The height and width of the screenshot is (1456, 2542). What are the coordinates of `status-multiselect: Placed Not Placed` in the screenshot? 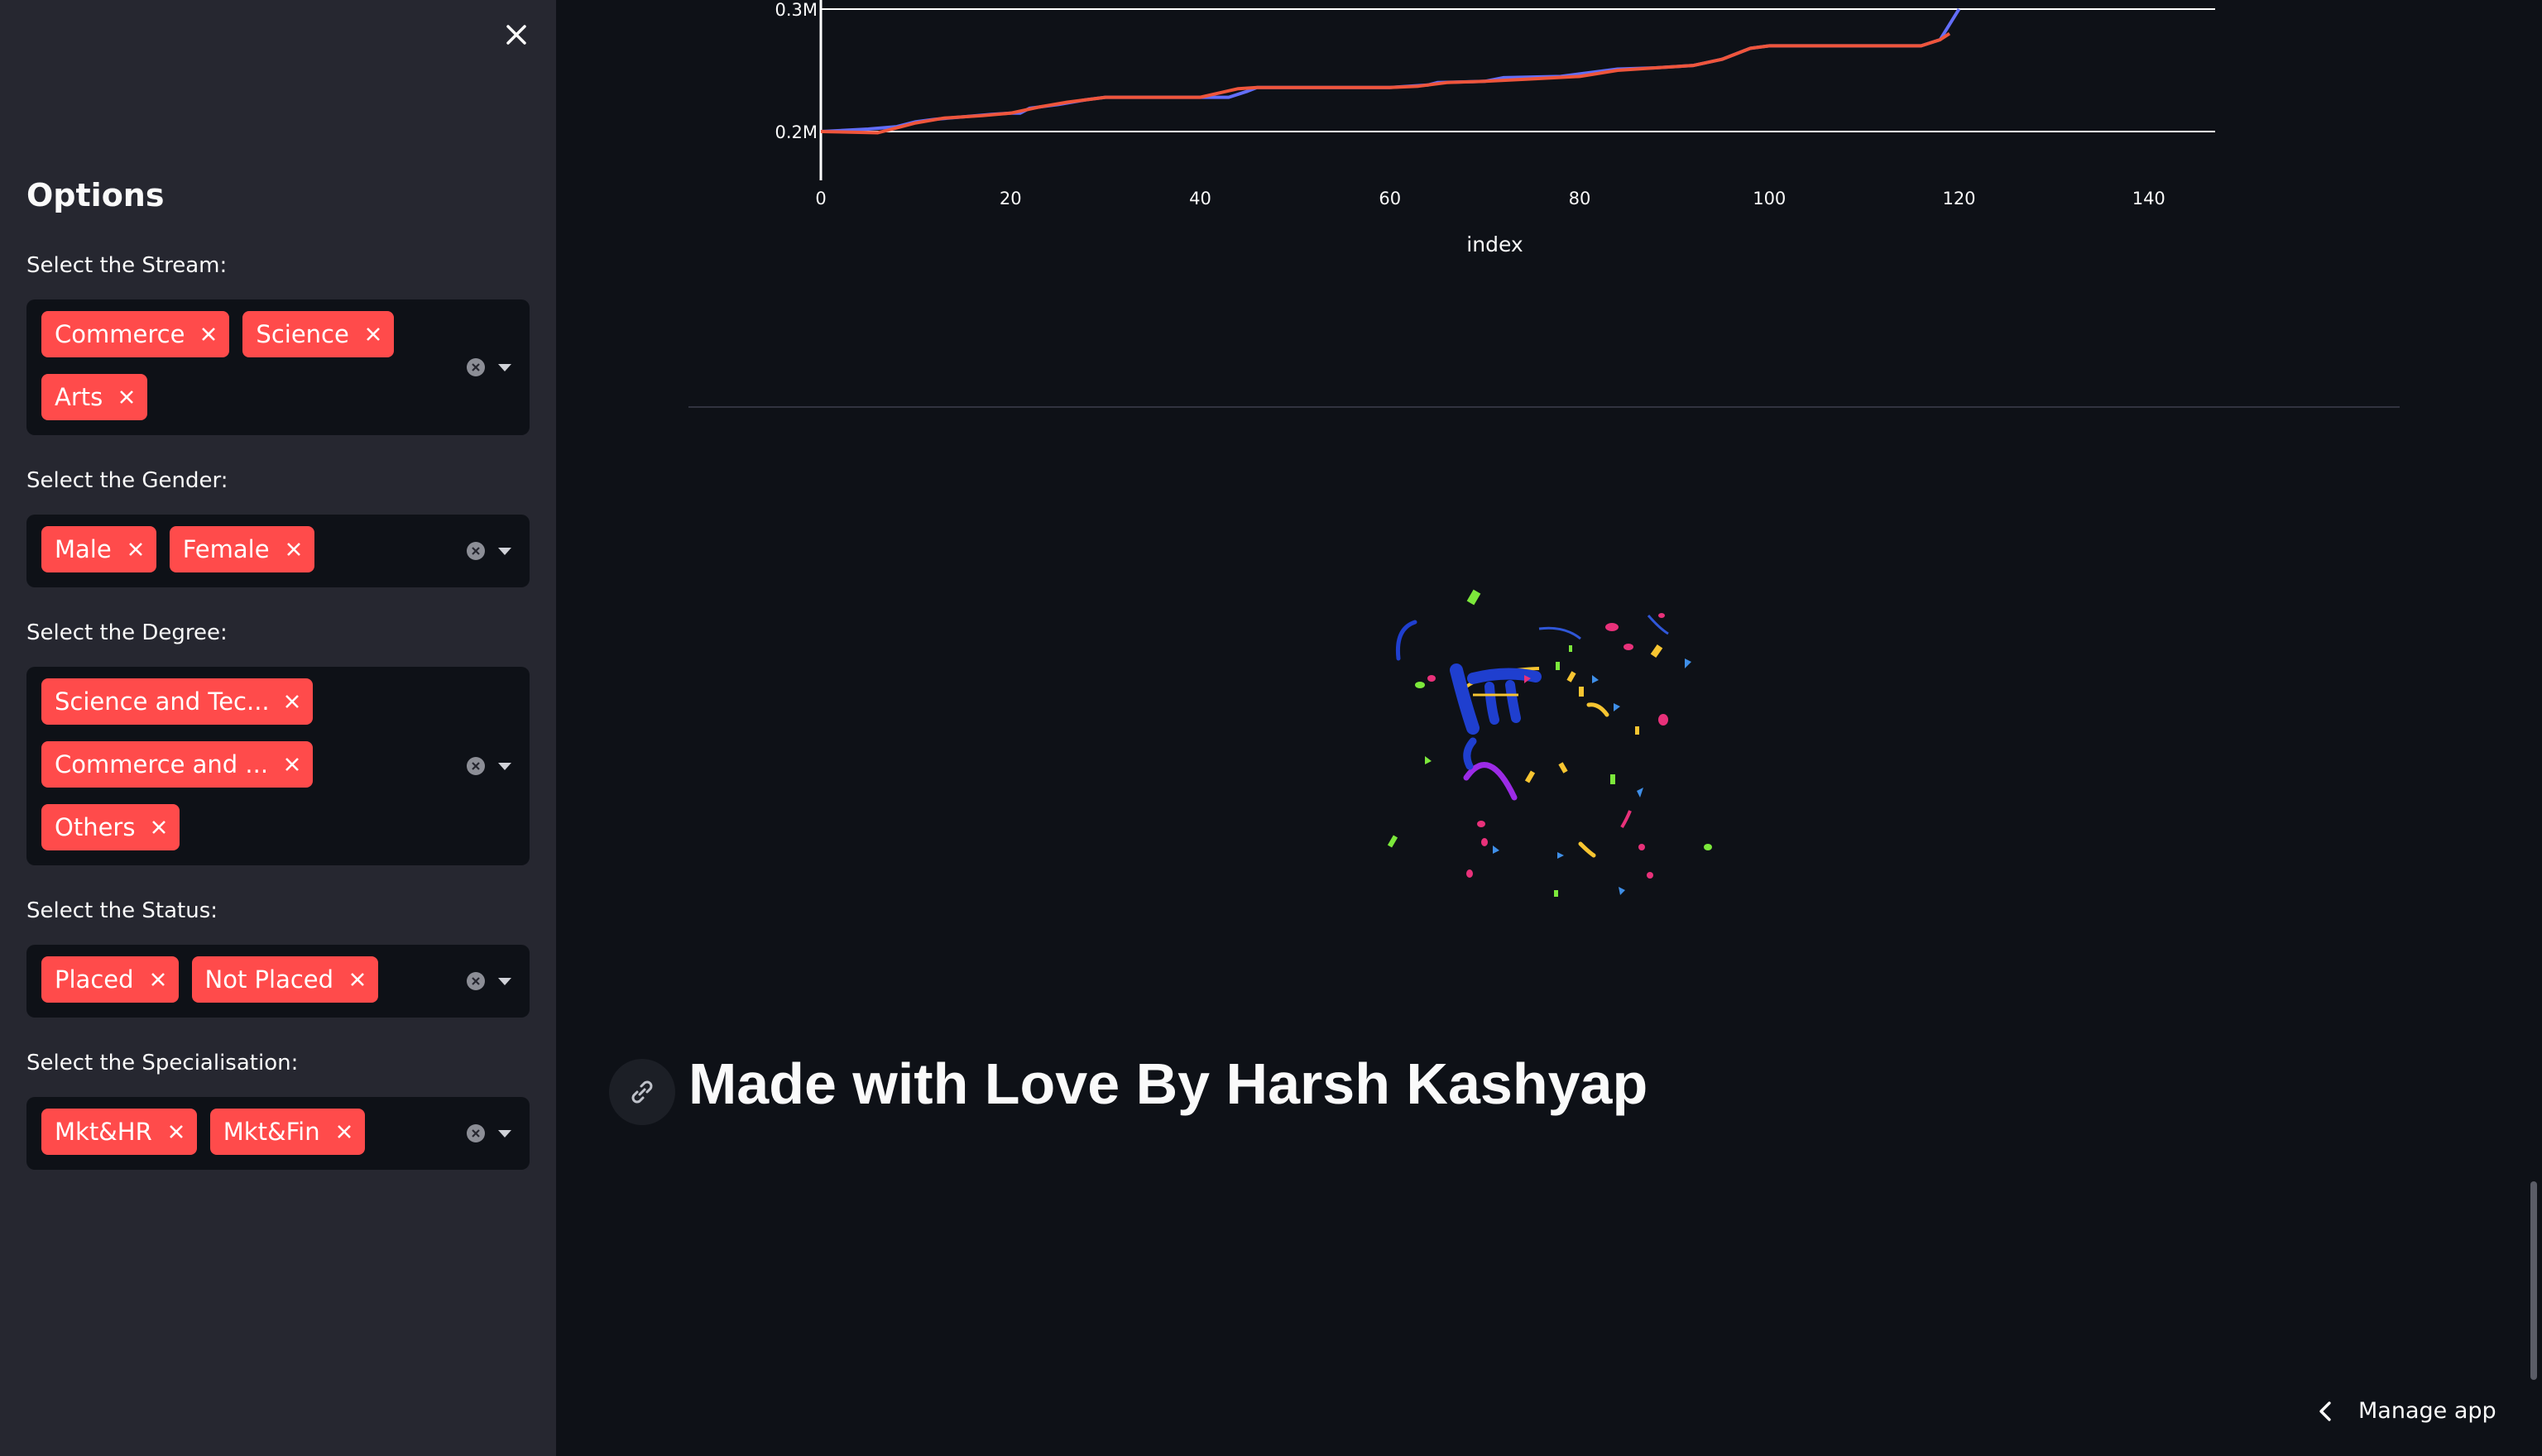 It's located at (278, 981).